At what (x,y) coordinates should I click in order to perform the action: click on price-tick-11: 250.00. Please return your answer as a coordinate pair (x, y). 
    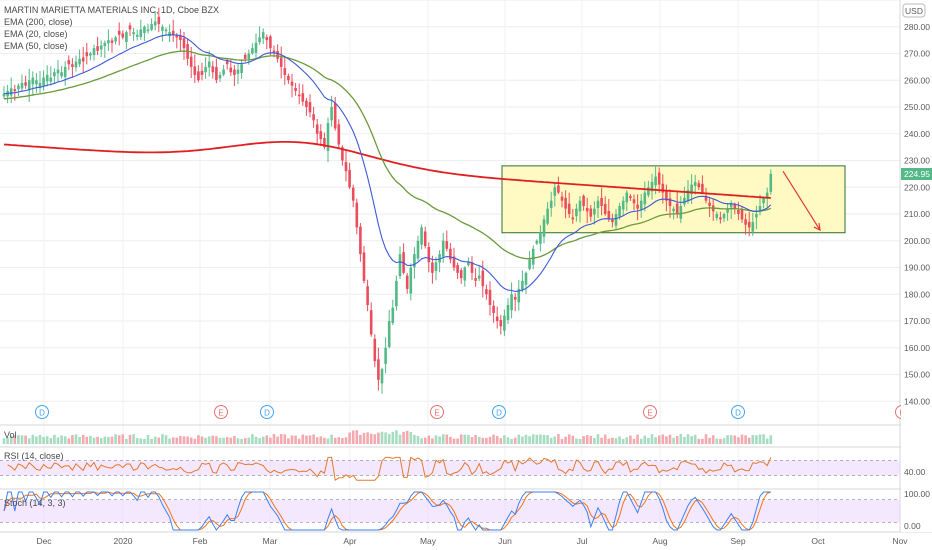
    Looking at the image, I should click on (917, 107).